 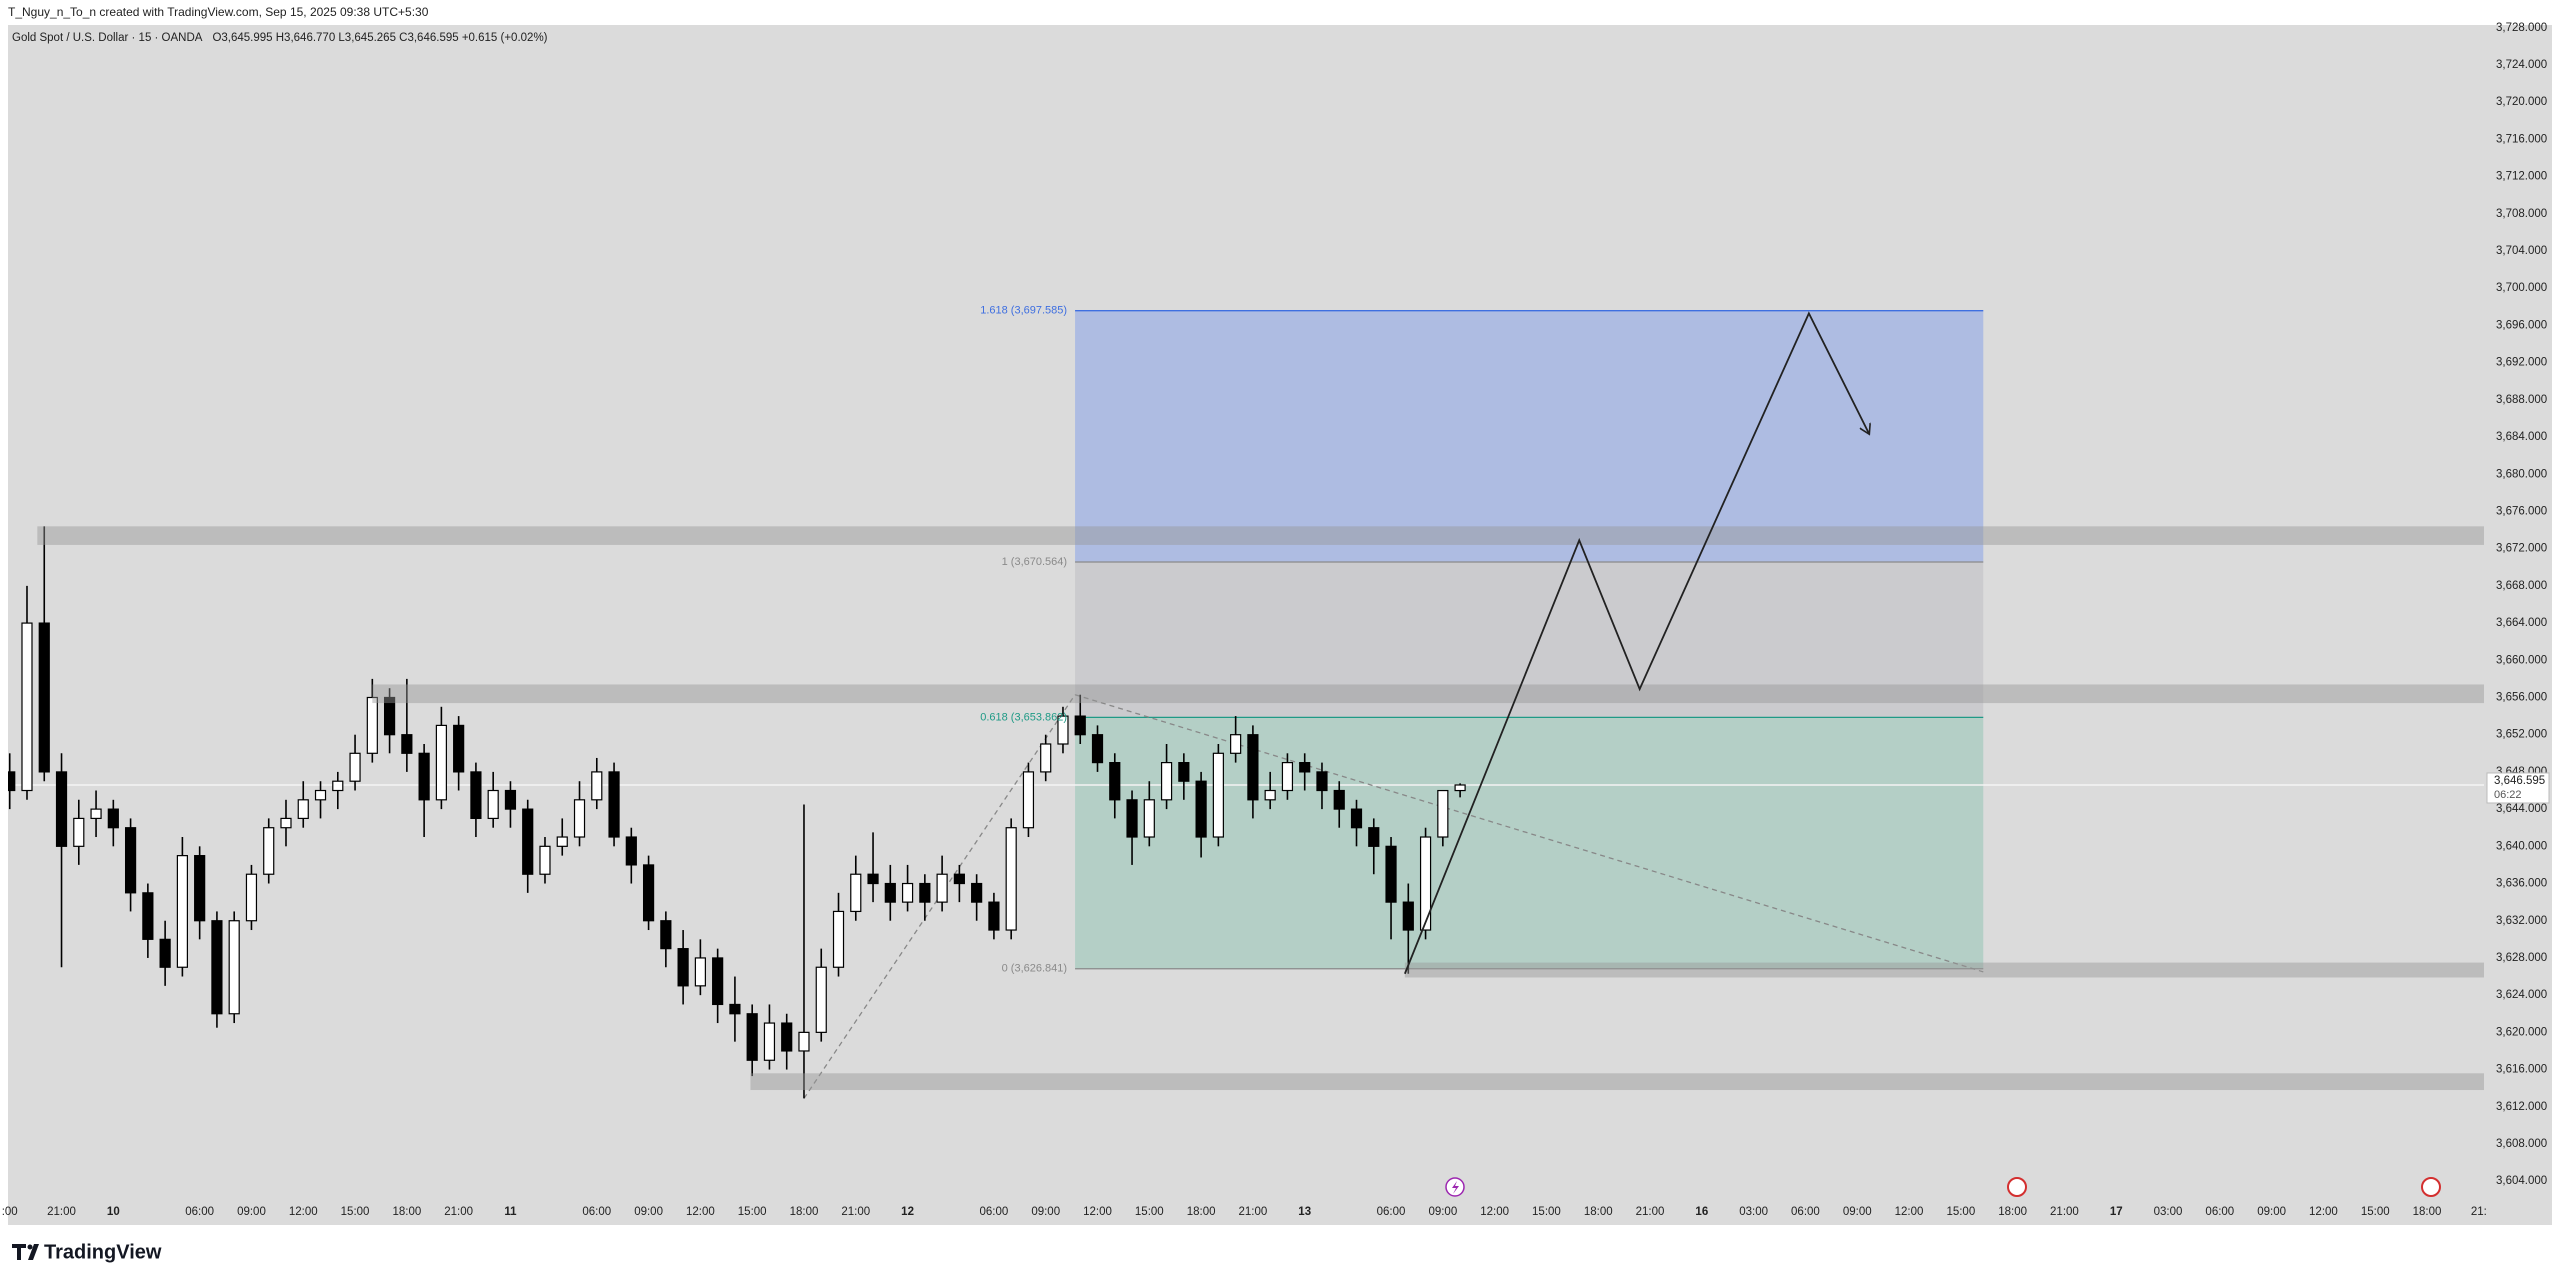 What do you see at coordinates (2521, 846) in the screenshot?
I see `y-tick-label: 3,640.000` at bounding box center [2521, 846].